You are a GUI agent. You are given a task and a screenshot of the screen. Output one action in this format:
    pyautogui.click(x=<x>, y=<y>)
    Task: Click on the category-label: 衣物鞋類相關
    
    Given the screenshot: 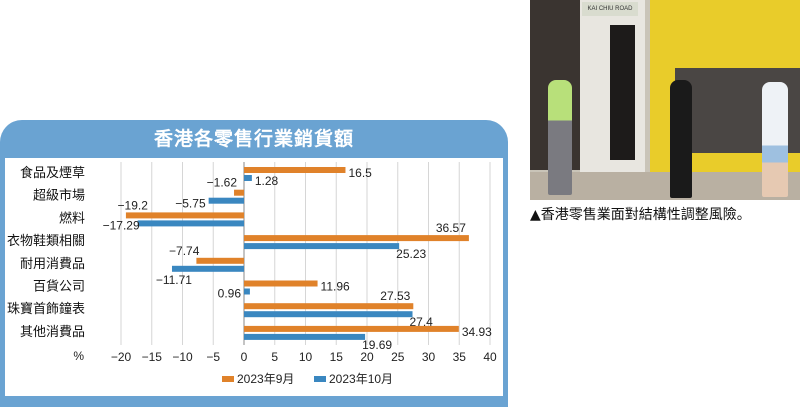 What is the action you would take?
    pyautogui.click(x=46, y=240)
    